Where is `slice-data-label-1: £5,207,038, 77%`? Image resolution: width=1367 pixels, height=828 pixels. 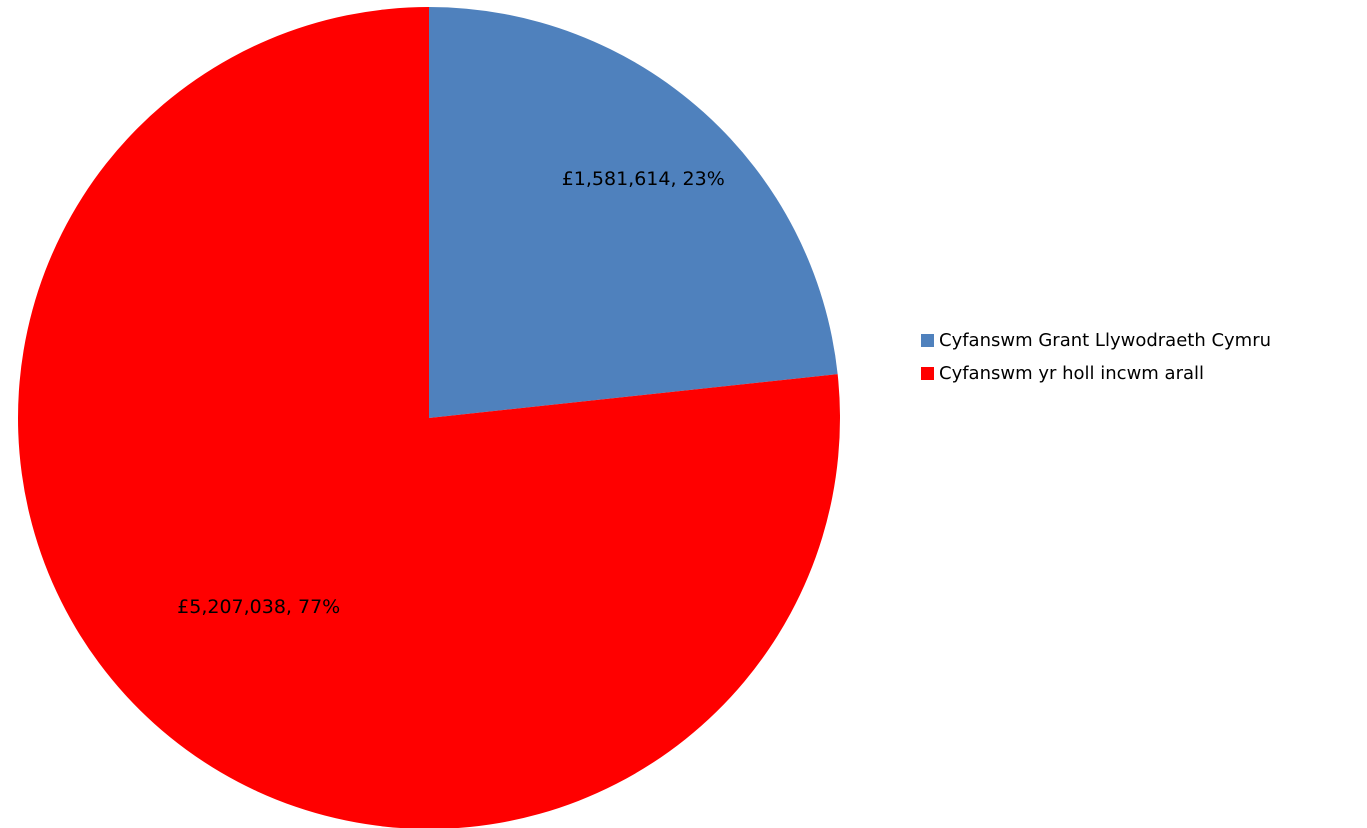
slice-data-label-1: £5,207,038, 77% is located at coordinates (258, 607).